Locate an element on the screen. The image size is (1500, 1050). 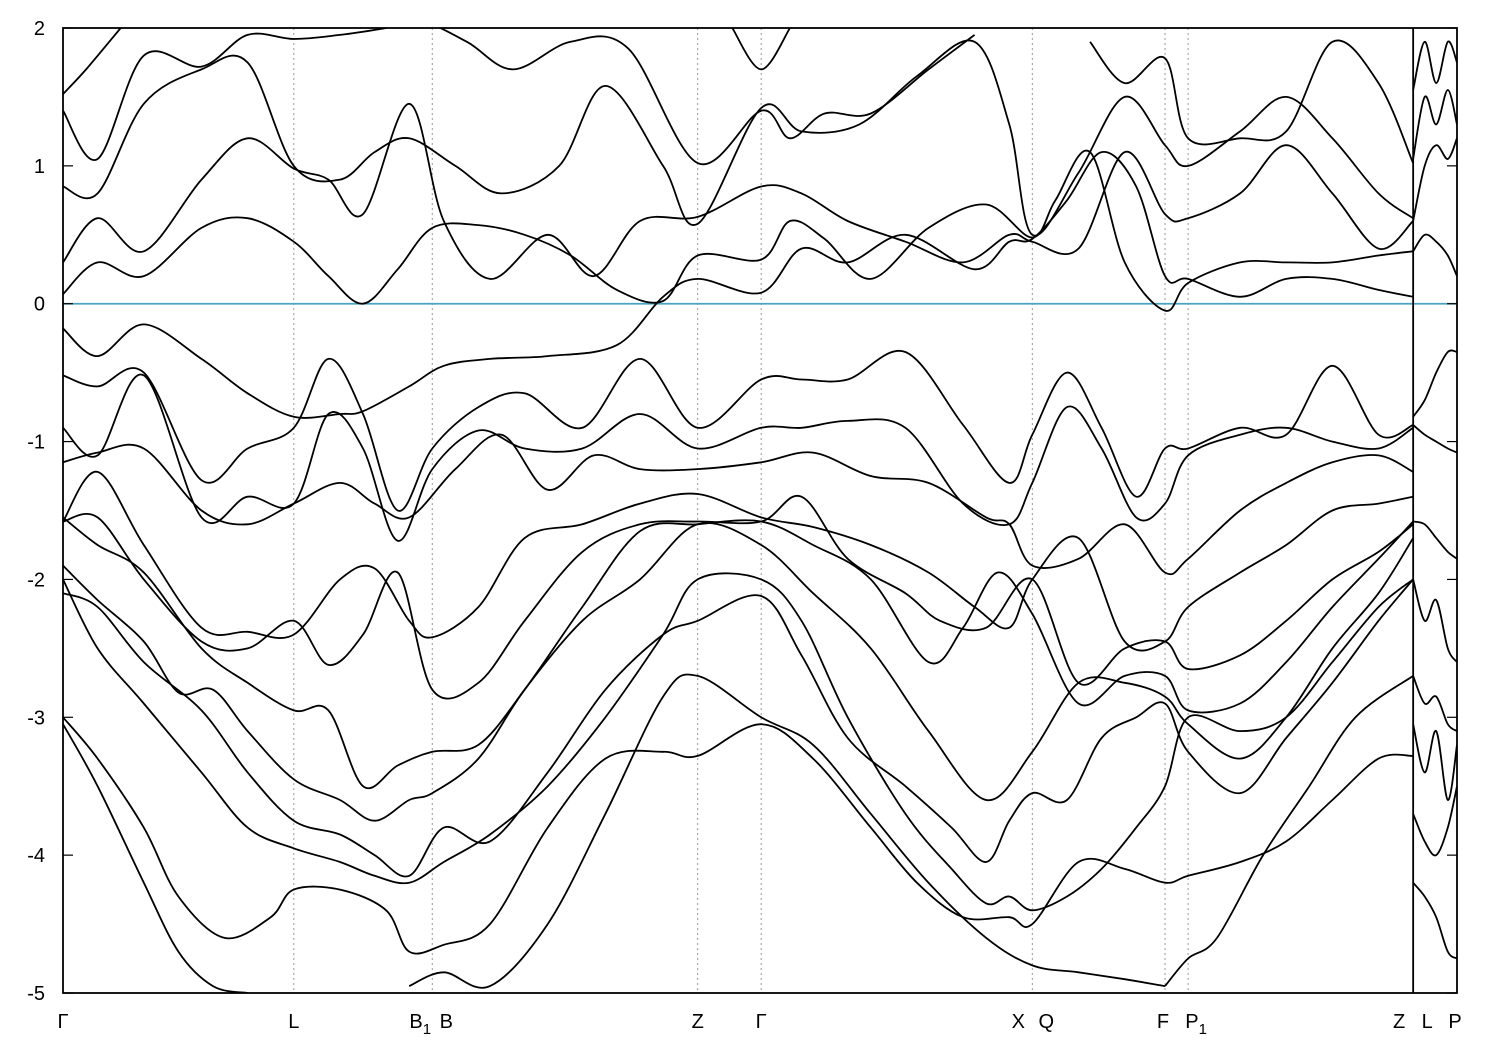
kpoint-label: B is located at coordinates (446, 1022).